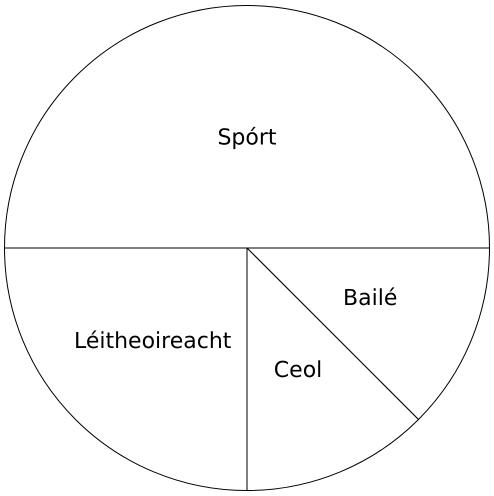 The image size is (494, 496). Describe the element at coordinates (370, 298) in the screenshot. I see `slice-label: Bailé` at that location.